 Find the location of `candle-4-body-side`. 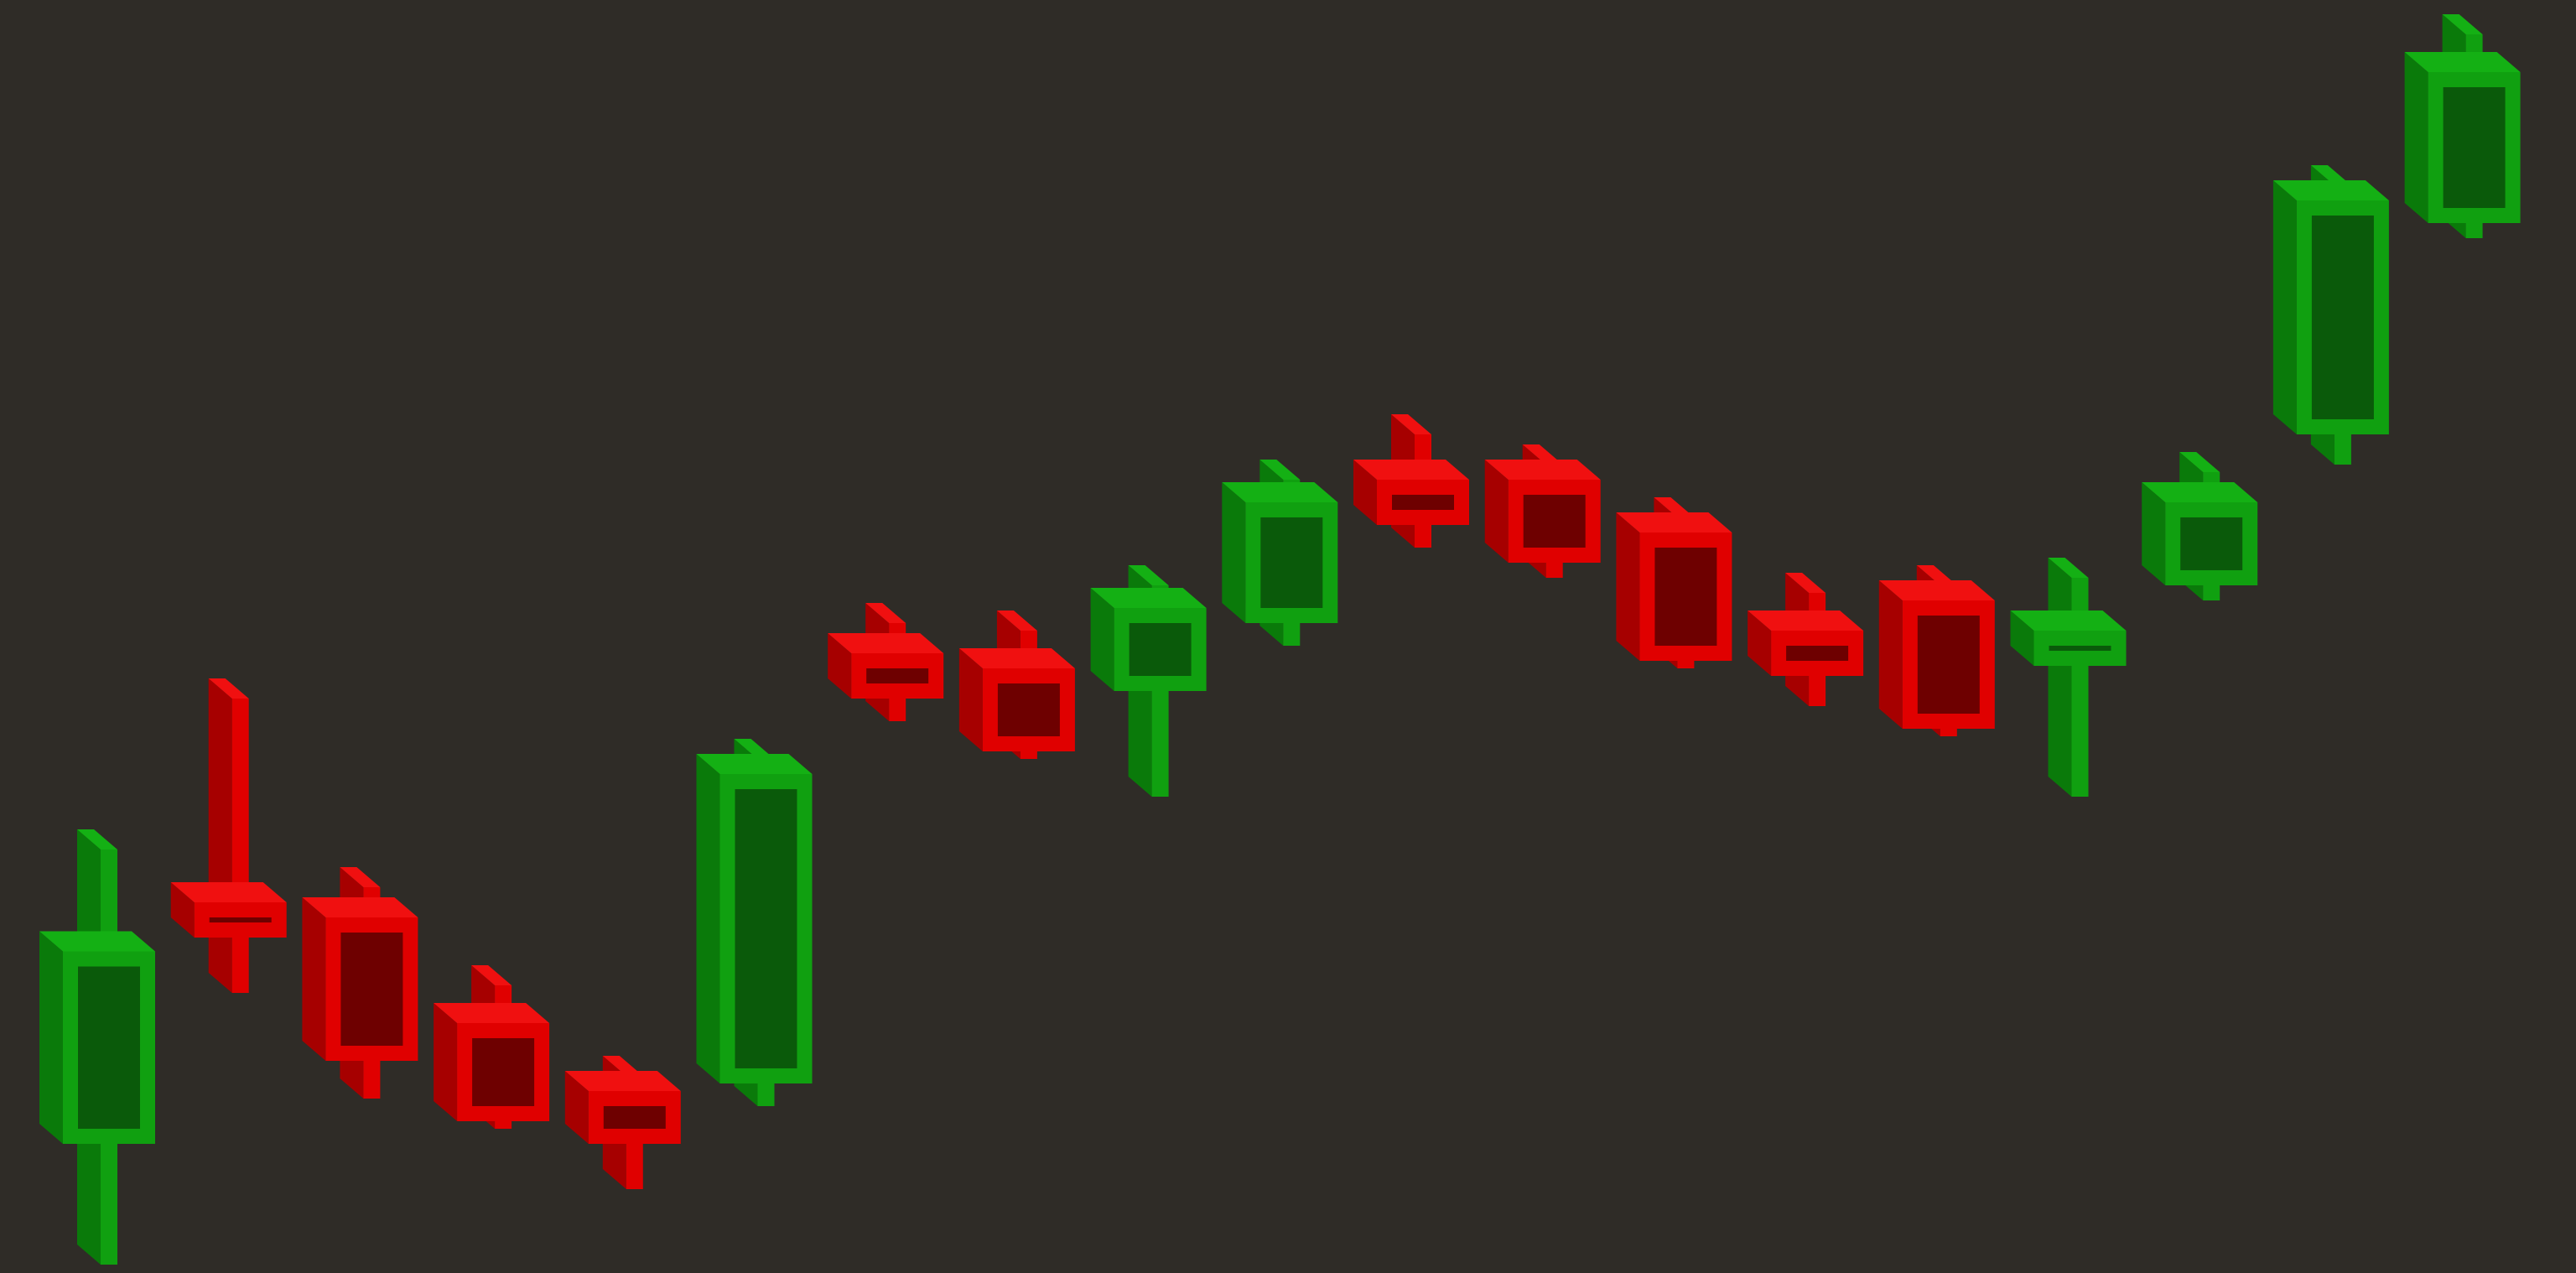

candle-4-body-side is located at coordinates (446, 1062).